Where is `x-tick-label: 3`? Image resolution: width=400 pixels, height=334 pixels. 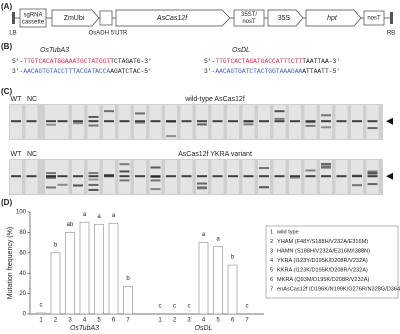 x-tick-label: 3 is located at coordinates (70, 321).